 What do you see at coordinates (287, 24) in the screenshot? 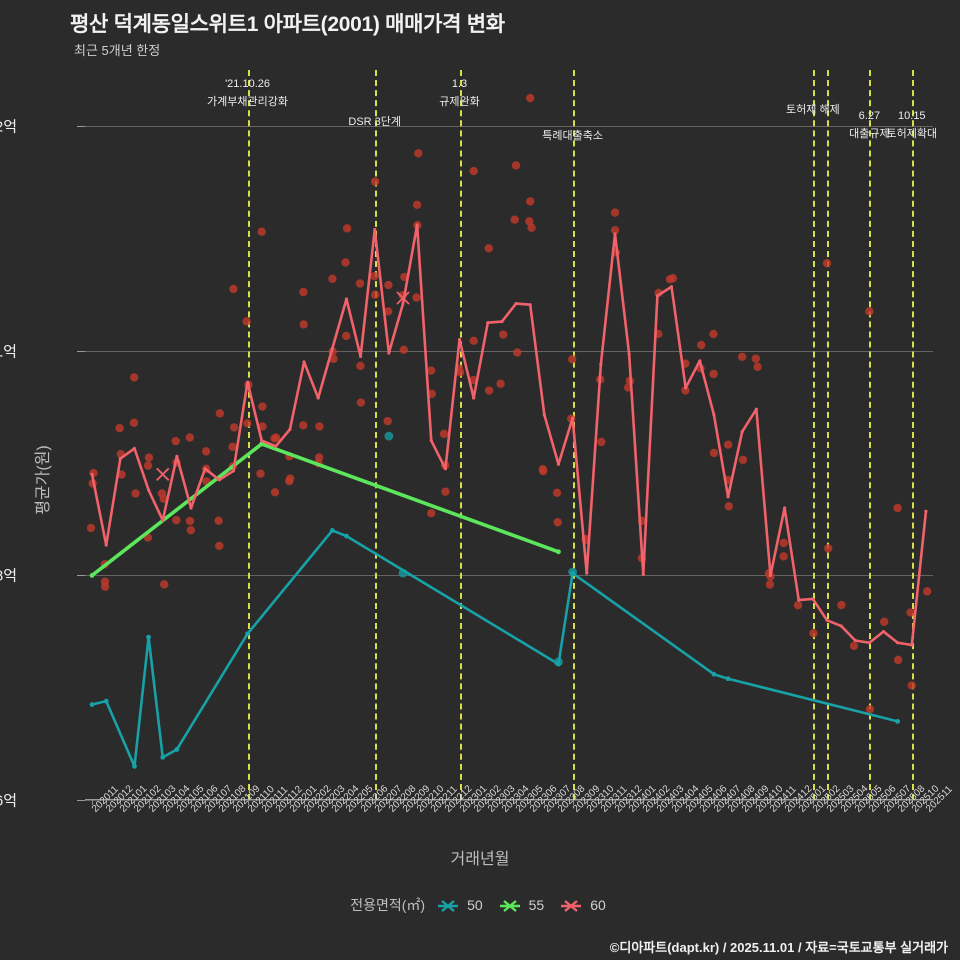
I see `page-title: 평산 덕계동일스위트1 아파트(2001) 매매가격 변화` at bounding box center [287, 24].